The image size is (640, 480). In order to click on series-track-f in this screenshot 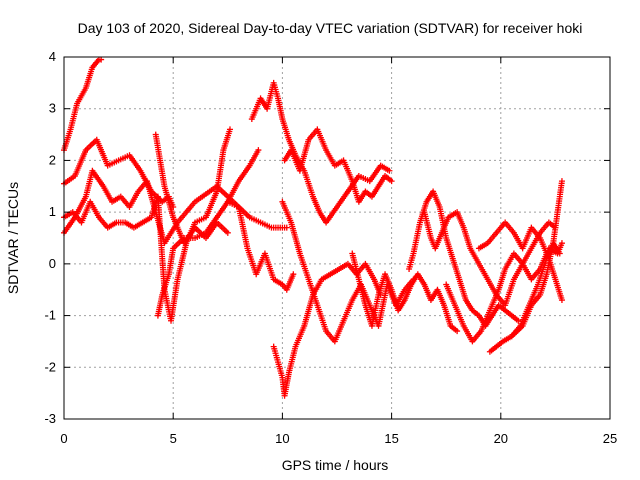, I will do `click(191, 189)`.